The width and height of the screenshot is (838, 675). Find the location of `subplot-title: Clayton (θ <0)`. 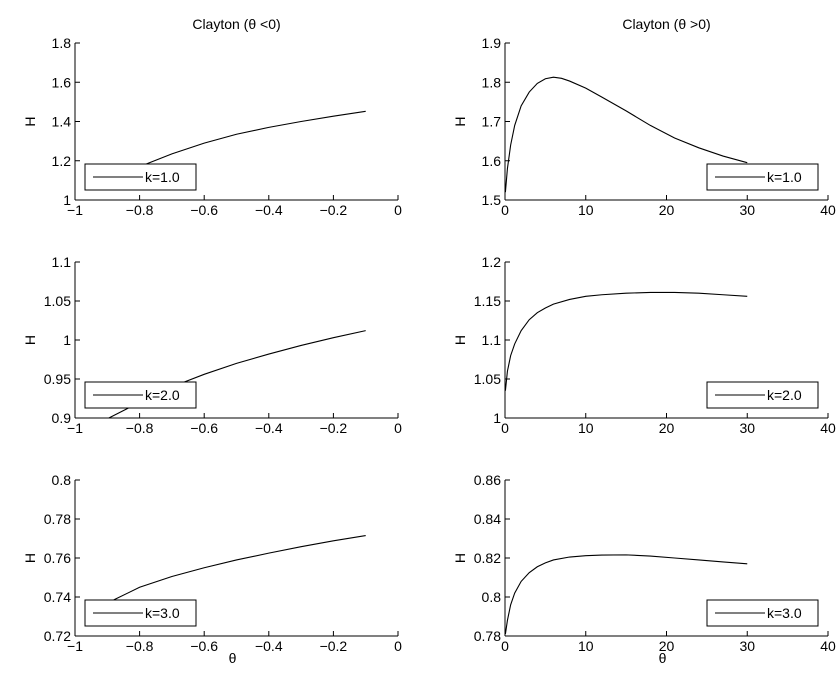

subplot-title: Clayton (θ <0) is located at coordinates (236, 24).